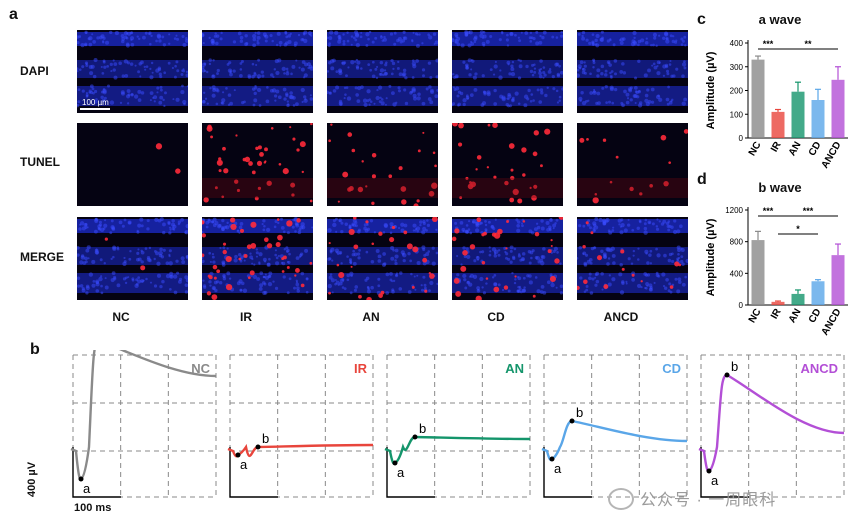 This screenshot has width=858, height=529. What do you see at coordinates (382, 164) in the screenshot?
I see `micrograph-tunel-an` at bounding box center [382, 164].